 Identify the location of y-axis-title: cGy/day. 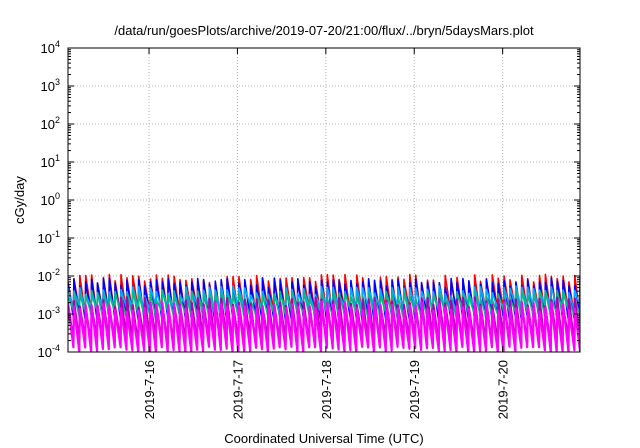
(19, 200).